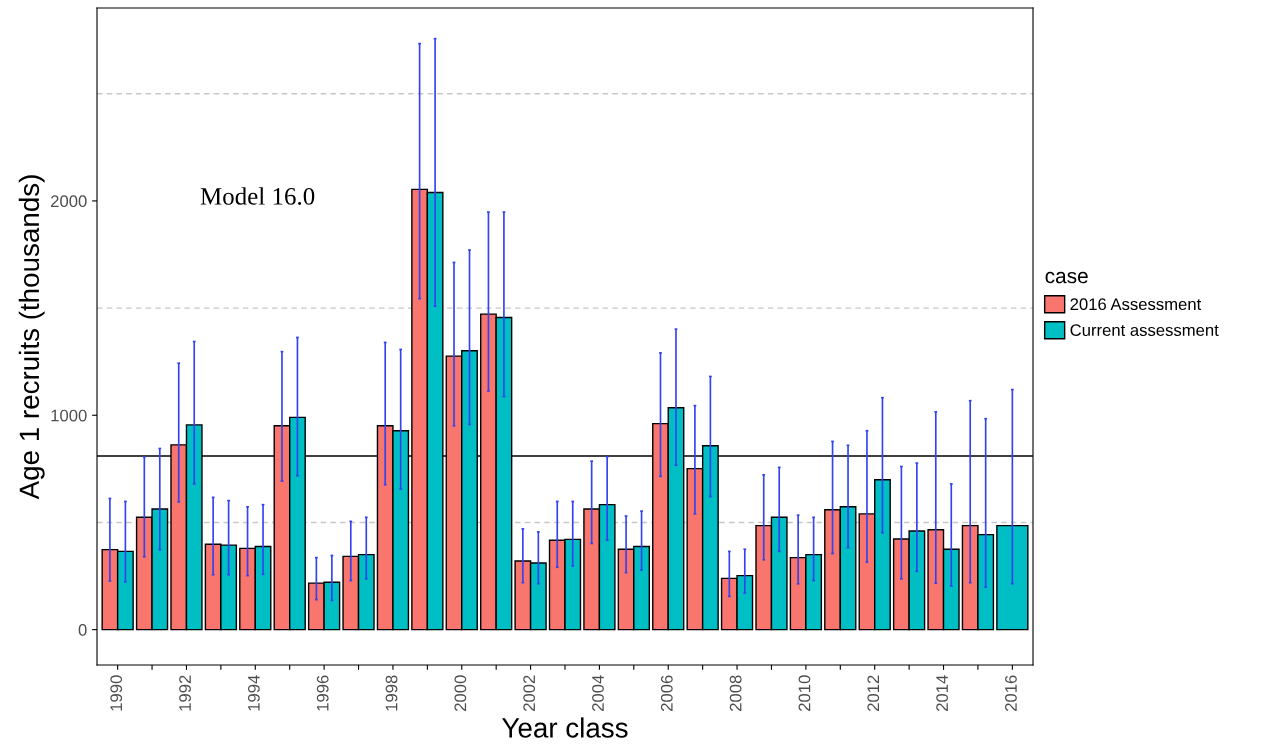 The height and width of the screenshot is (751, 1270). I want to click on y-axis-title: Age 1 recruits (thousands), so click(31, 337).